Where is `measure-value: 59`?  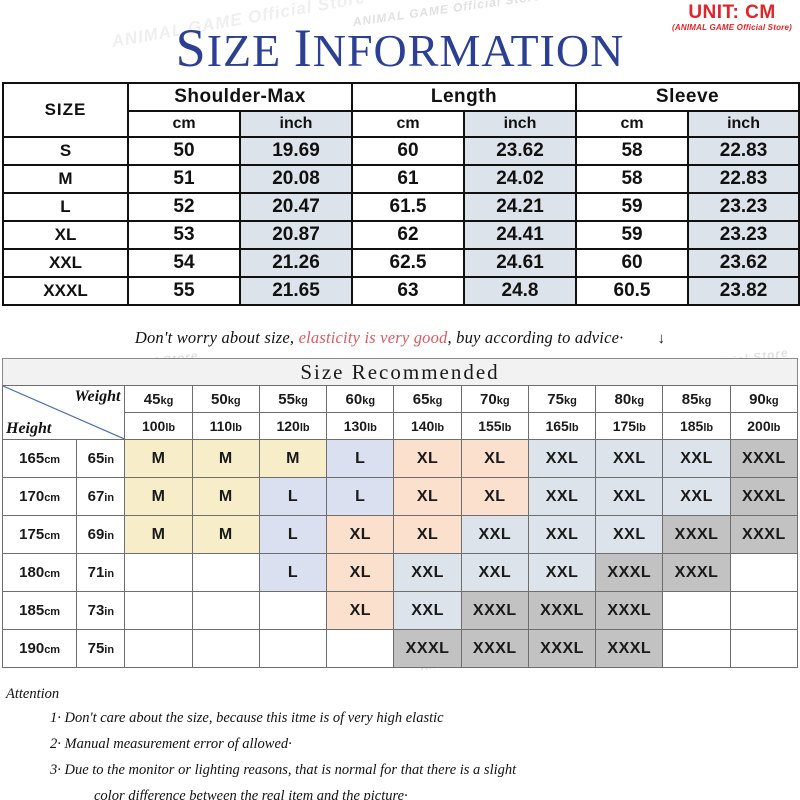
measure-value: 59 is located at coordinates (632, 235).